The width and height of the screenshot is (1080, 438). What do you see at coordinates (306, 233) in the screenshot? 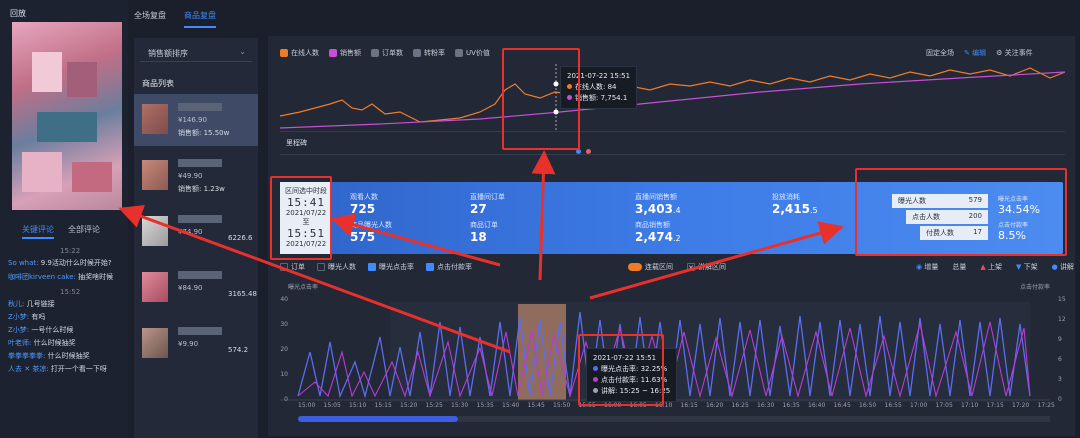
I see `end-time: 15:51` at bounding box center [306, 233].